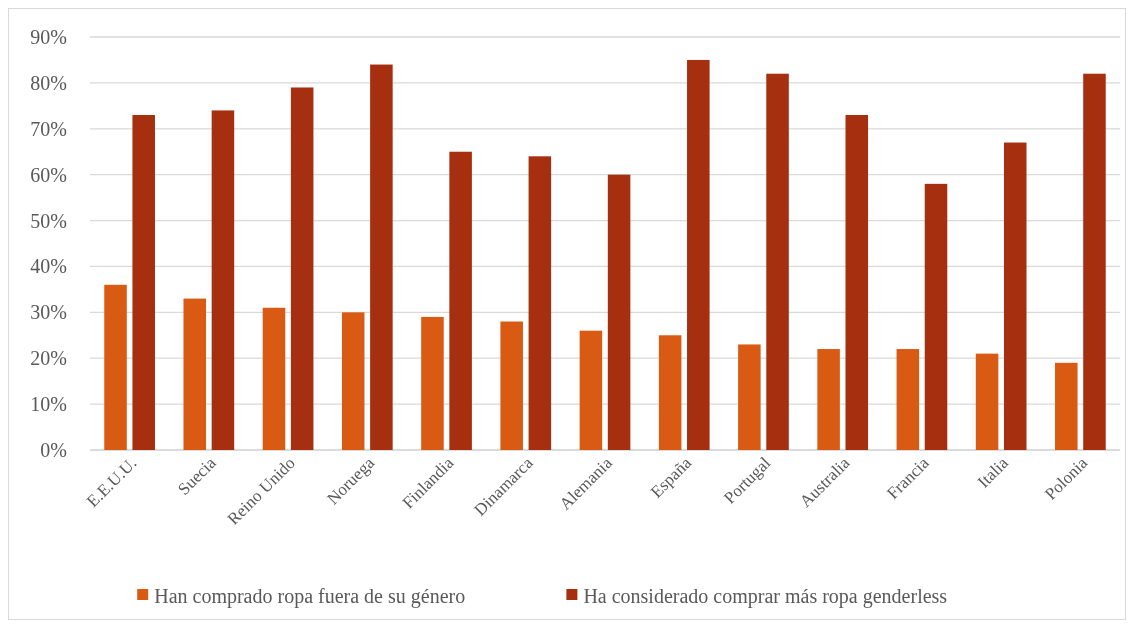  What do you see at coordinates (48, 37) in the screenshot?
I see `y-tick-label: 90%` at bounding box center [48, 37].